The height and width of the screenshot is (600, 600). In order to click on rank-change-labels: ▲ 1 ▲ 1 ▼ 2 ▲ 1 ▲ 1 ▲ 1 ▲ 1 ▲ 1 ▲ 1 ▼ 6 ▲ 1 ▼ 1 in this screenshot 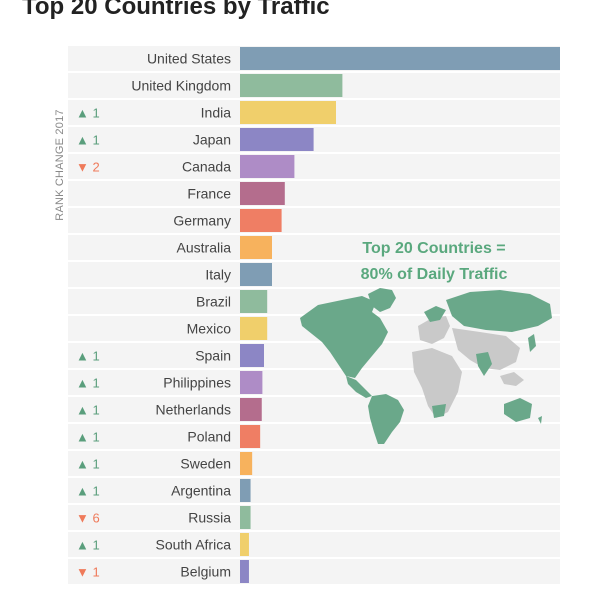, I will do `click(88, 343)`.